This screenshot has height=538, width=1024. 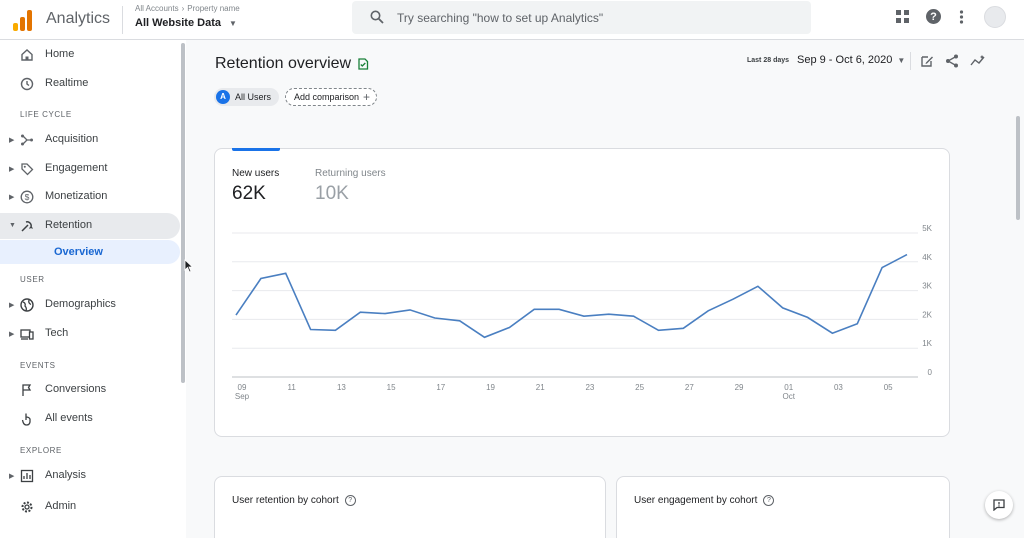 What do you see at coordinates (242, 387) in the screenshot?
I see `x-tick-label: 09` at bounding box center [242, 387].